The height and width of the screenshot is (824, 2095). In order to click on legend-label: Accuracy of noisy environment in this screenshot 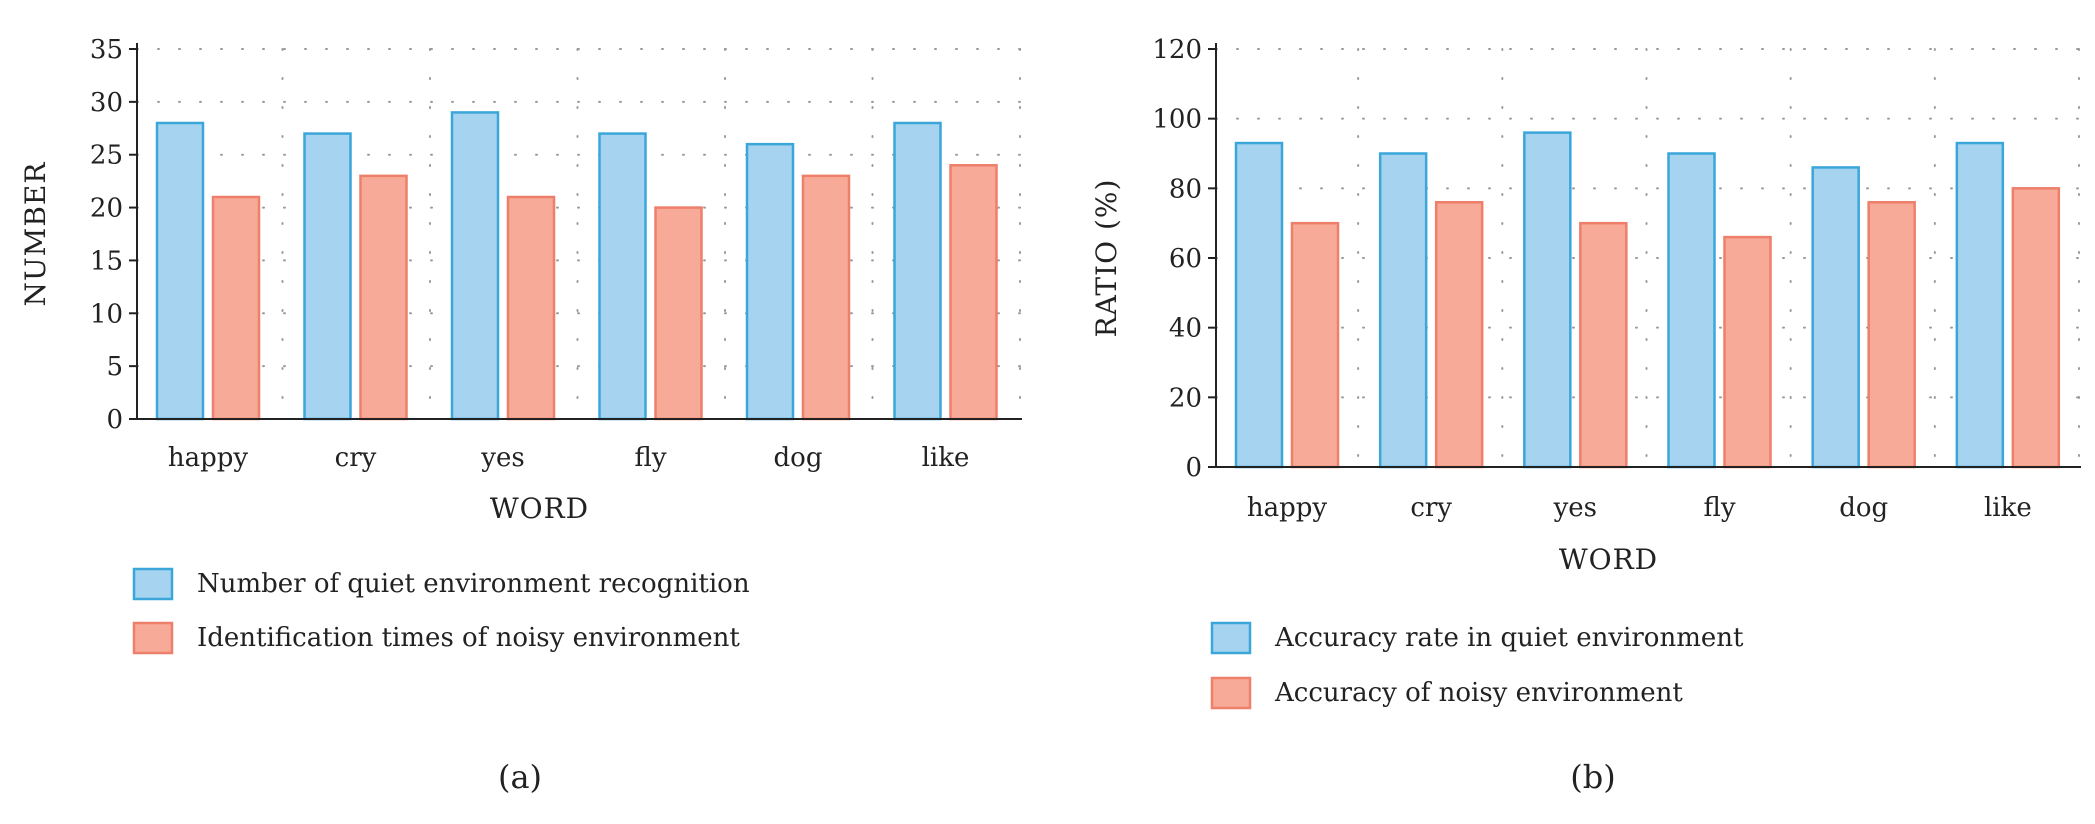, I will do `click(1478, 693)`.